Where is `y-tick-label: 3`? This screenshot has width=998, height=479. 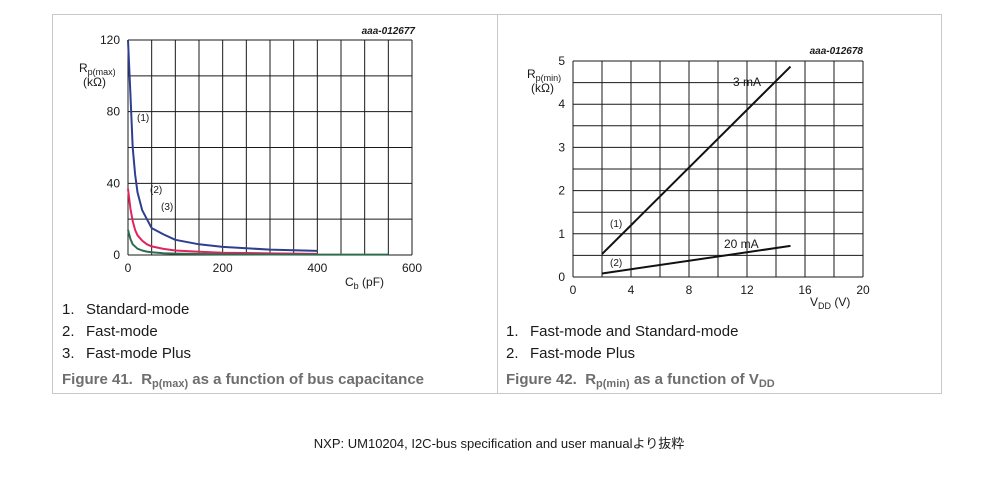
y-tick-label: 3 is located at coordinates (561, 147).